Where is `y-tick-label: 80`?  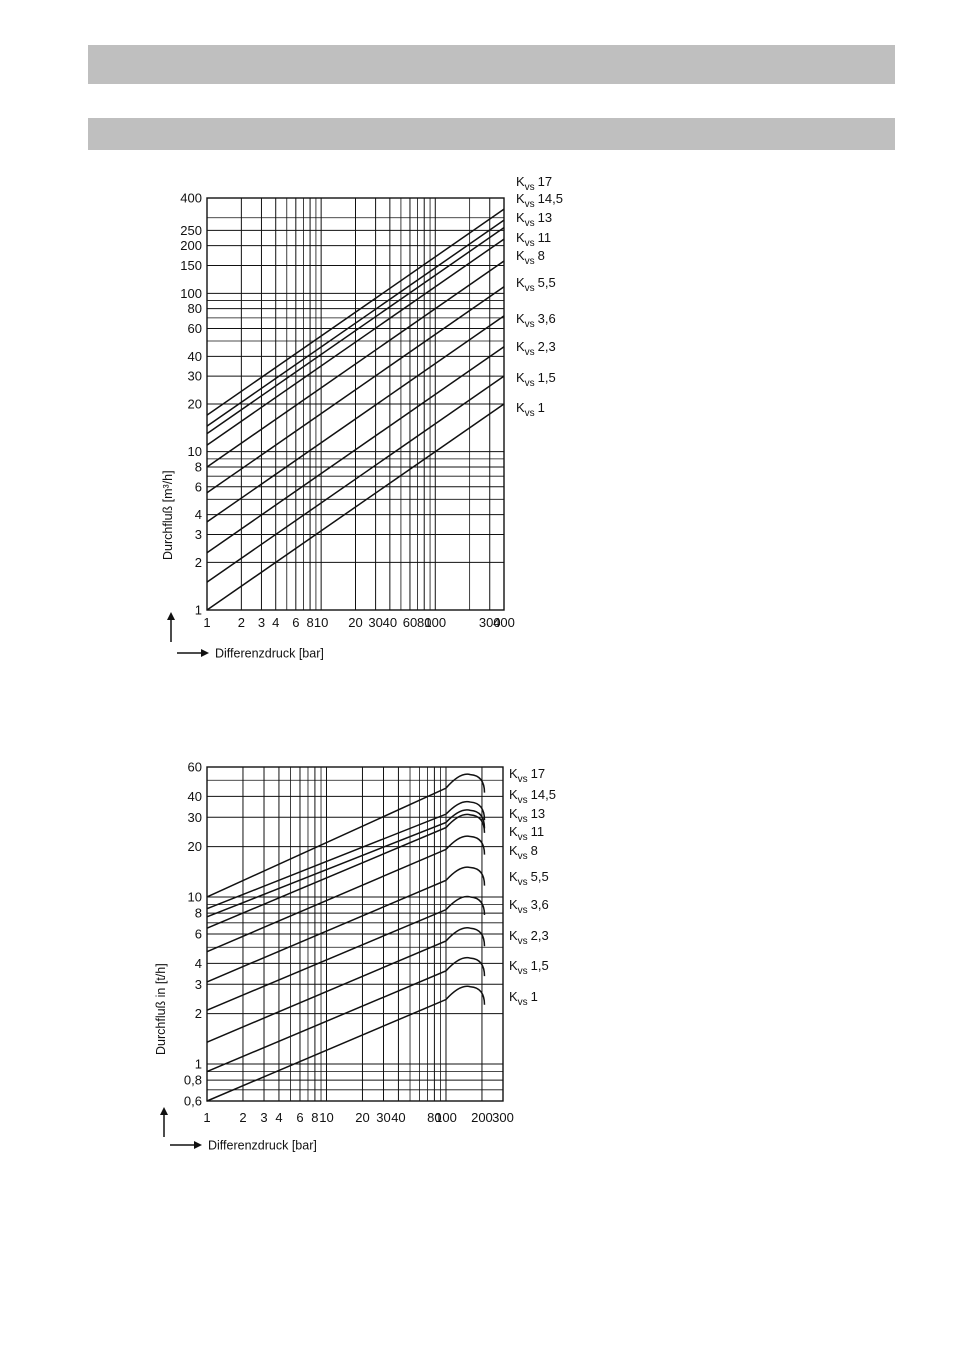
y-tick-label: 80 is located at coordinates (195, 308).